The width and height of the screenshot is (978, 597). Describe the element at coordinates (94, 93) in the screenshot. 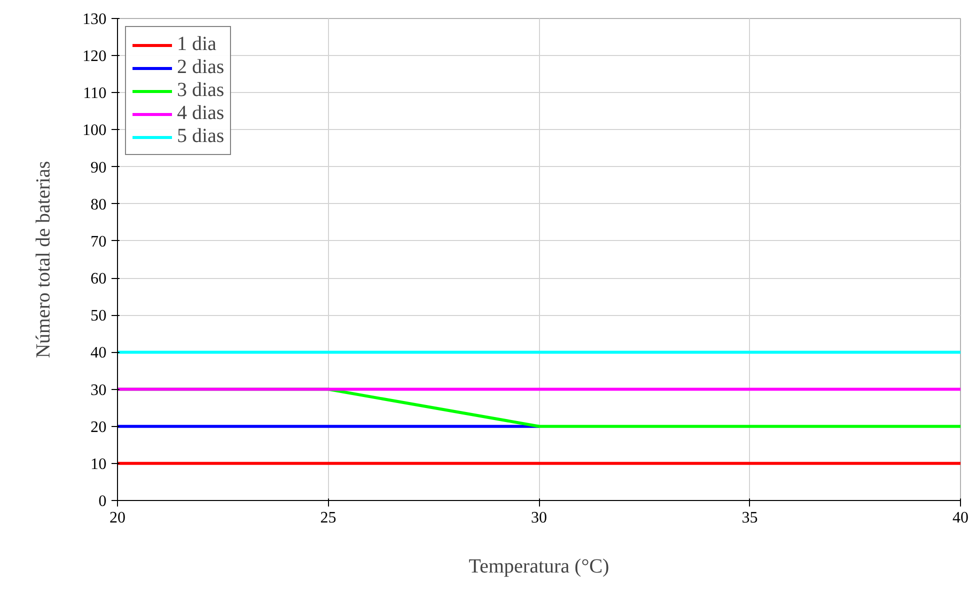

I see `y-tick-label: 110` at that location.